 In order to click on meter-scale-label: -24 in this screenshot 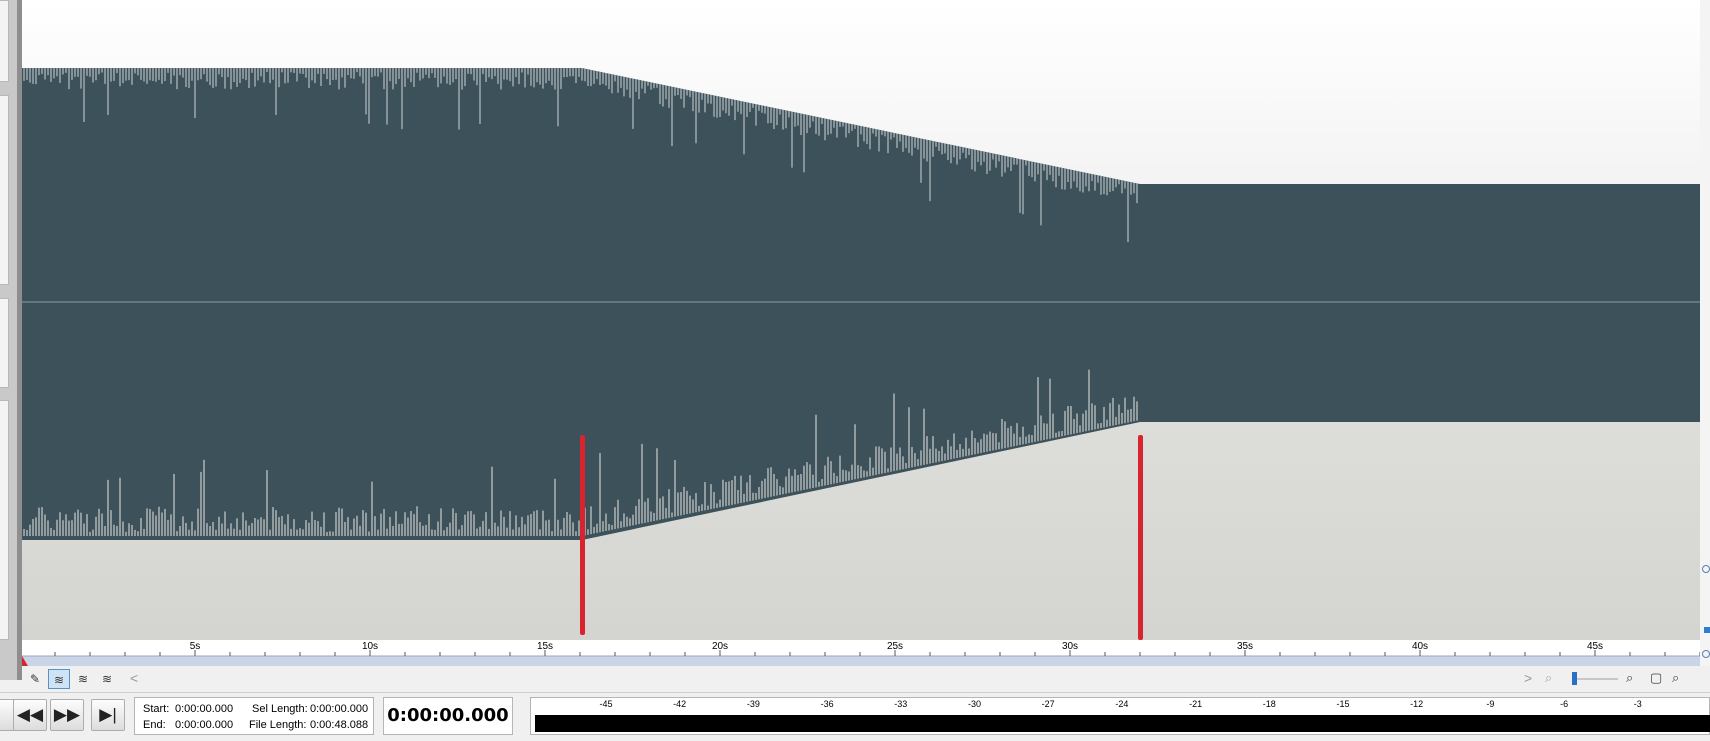, I will do `click(1122, 704)`.